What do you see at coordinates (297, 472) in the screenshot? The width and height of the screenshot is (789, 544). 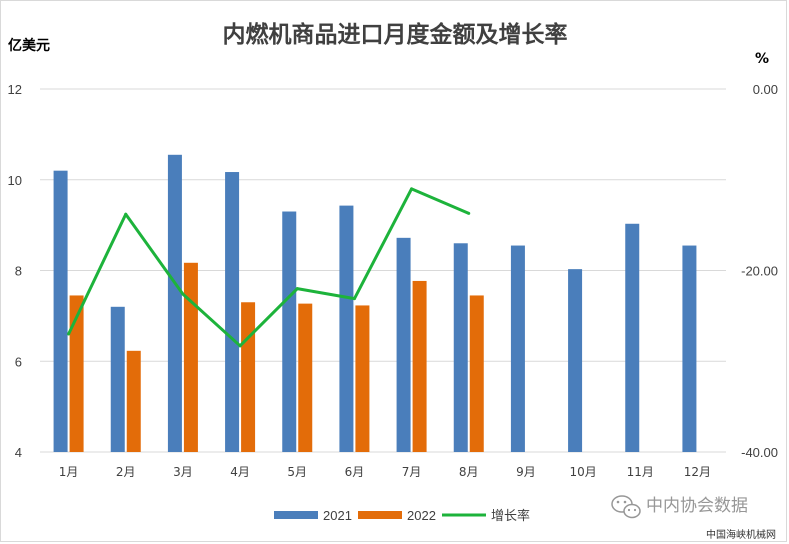 I see `category-label: 5月` at bounding box center [297, 472].